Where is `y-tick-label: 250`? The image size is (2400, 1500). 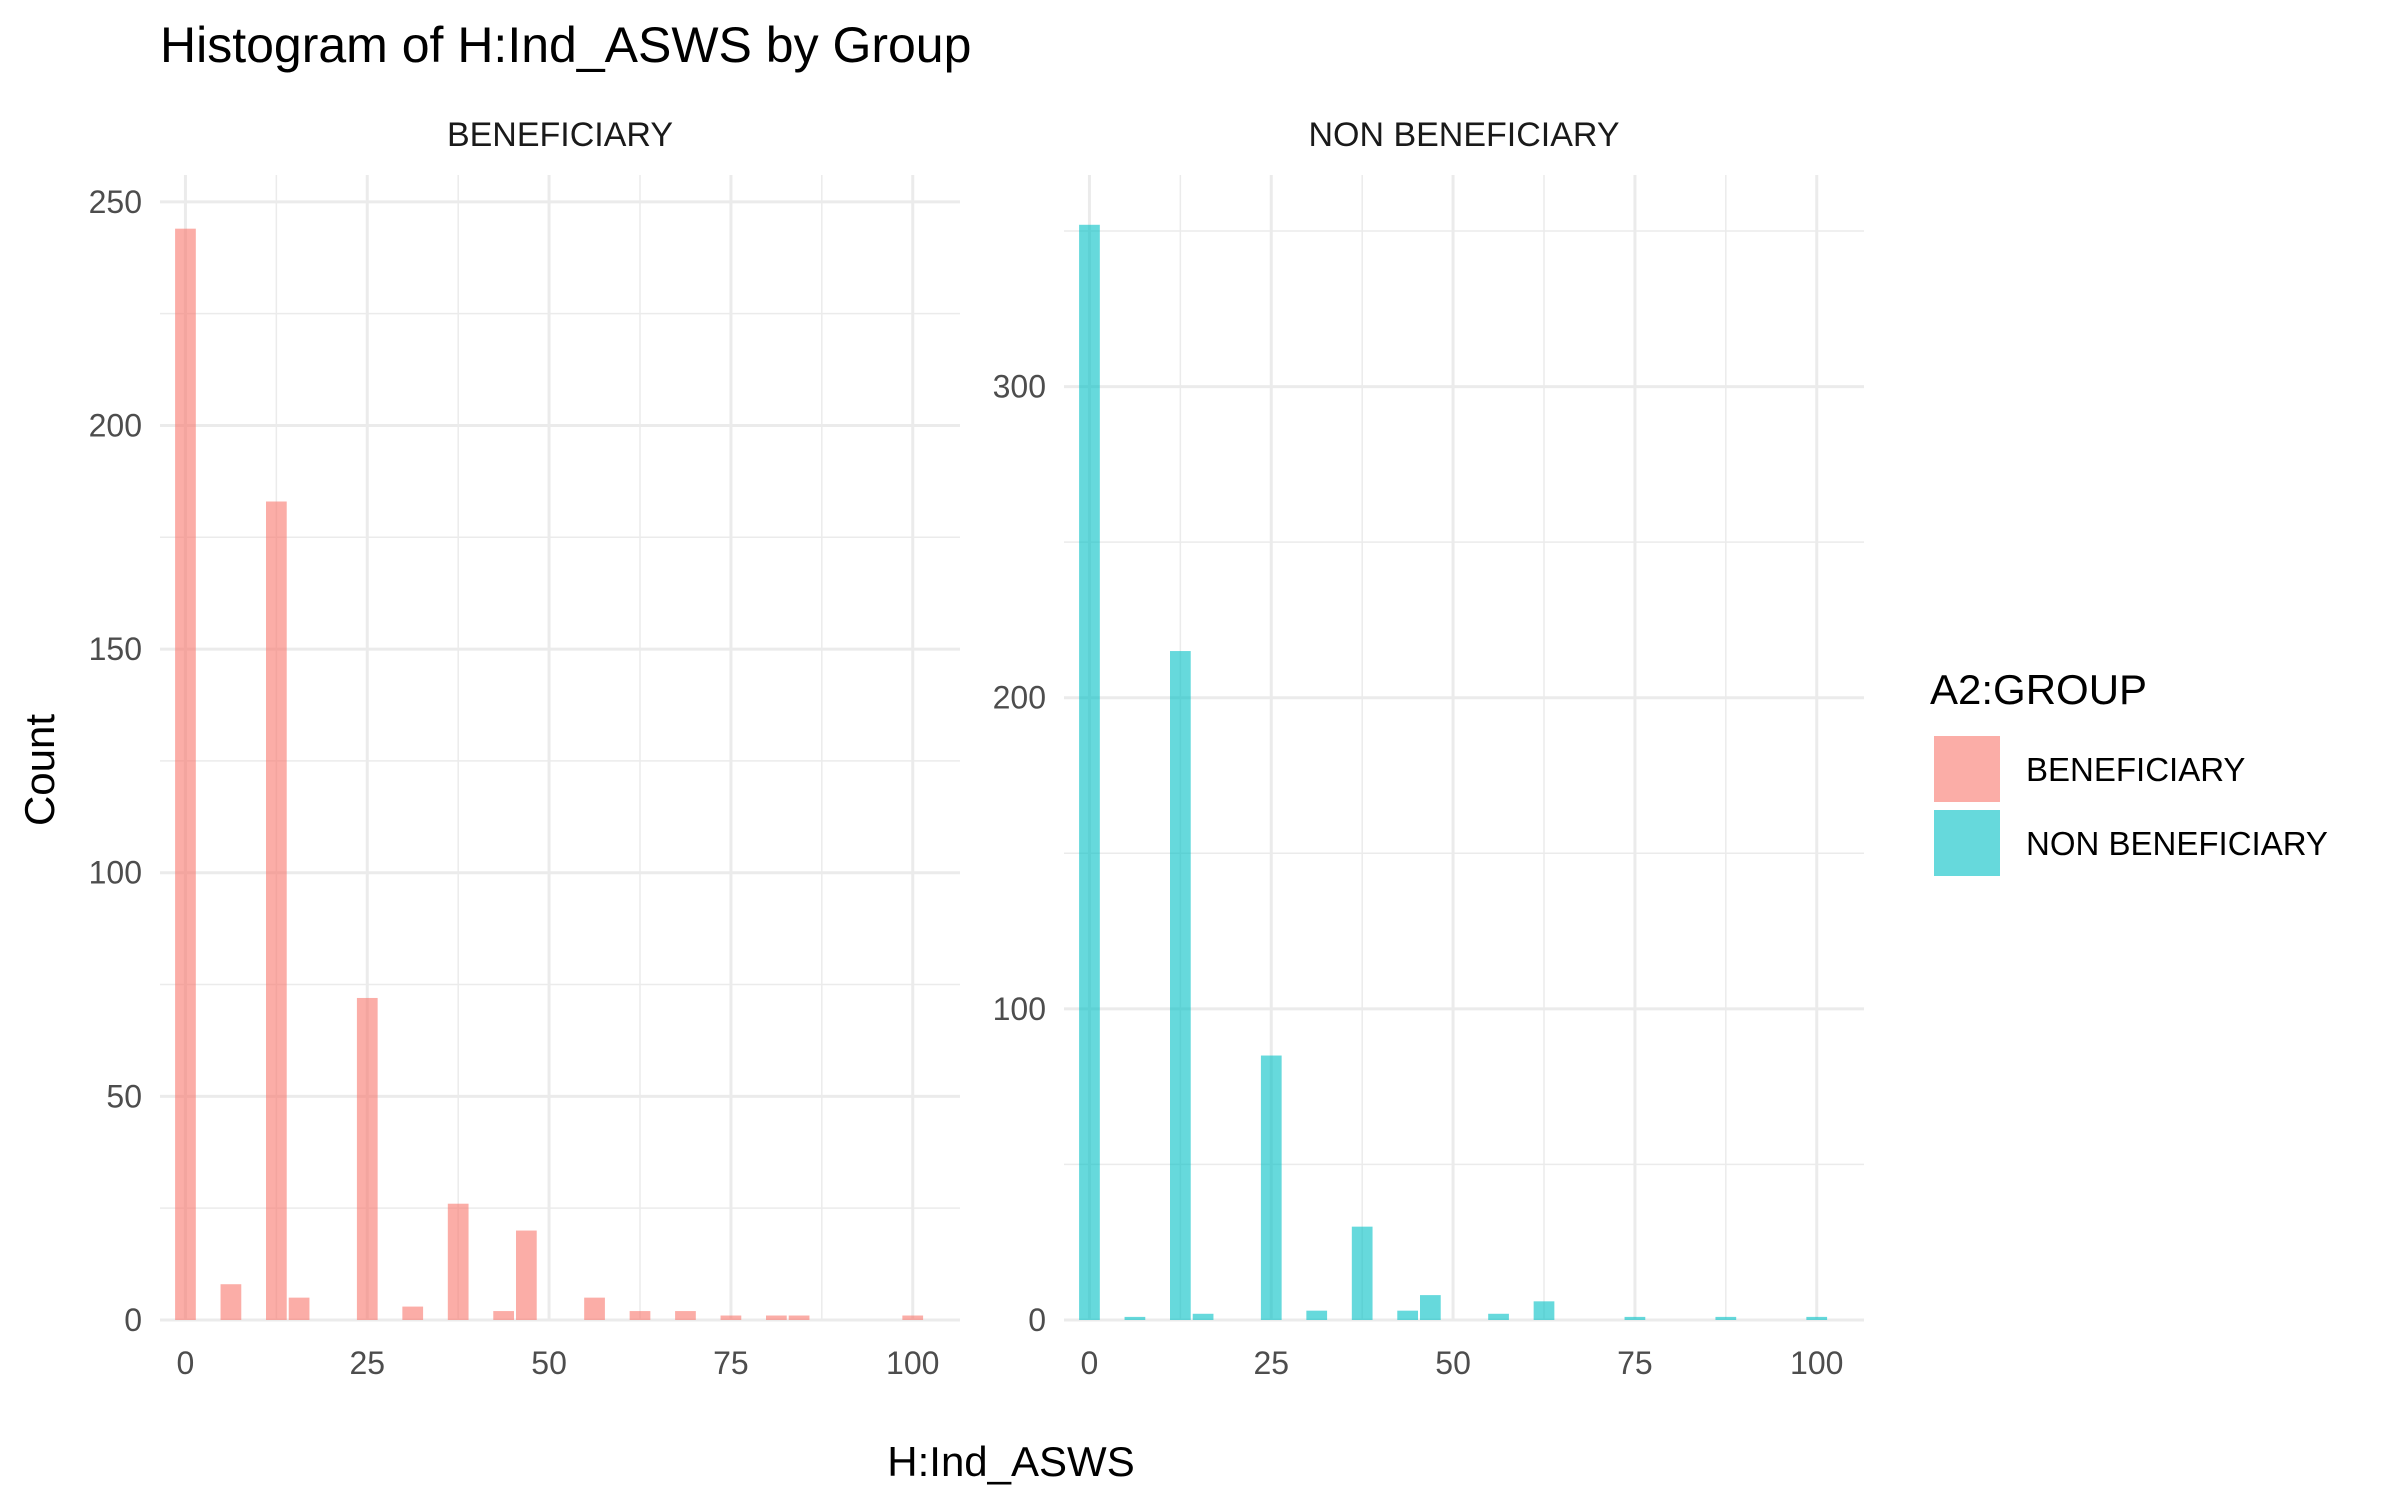 y-tick-label: 250 is located at coordinates (115, 202).